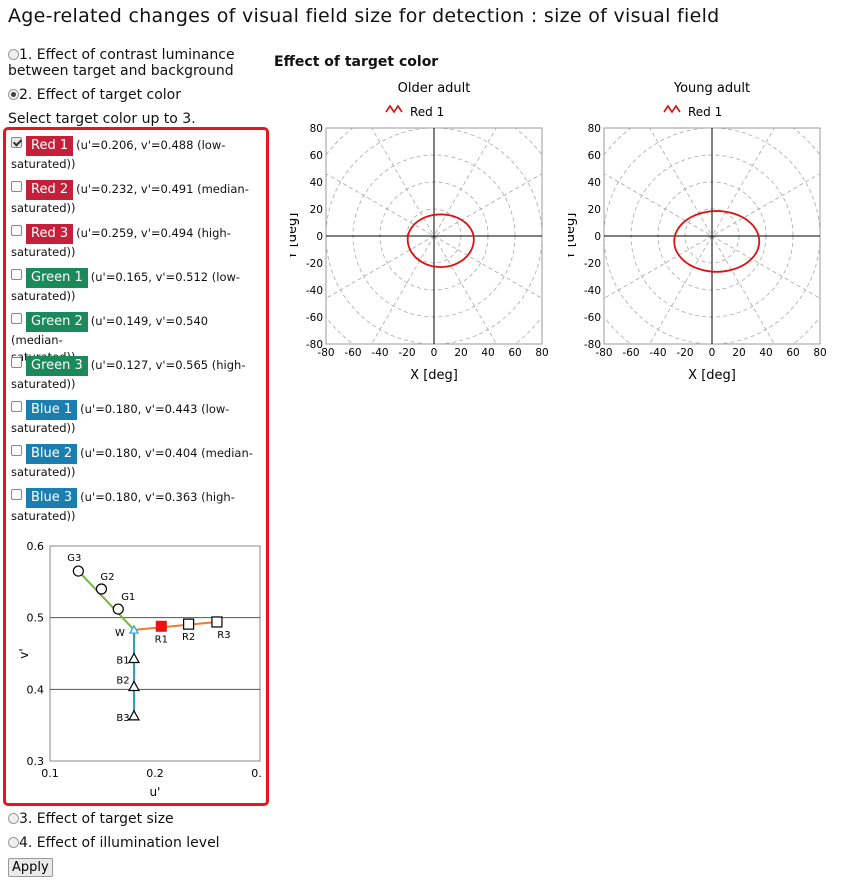 The image size is (842, 891). Describe the element at coordinates (541, 353) in the screenshot. I see `older-x-tick: 80` at that location.